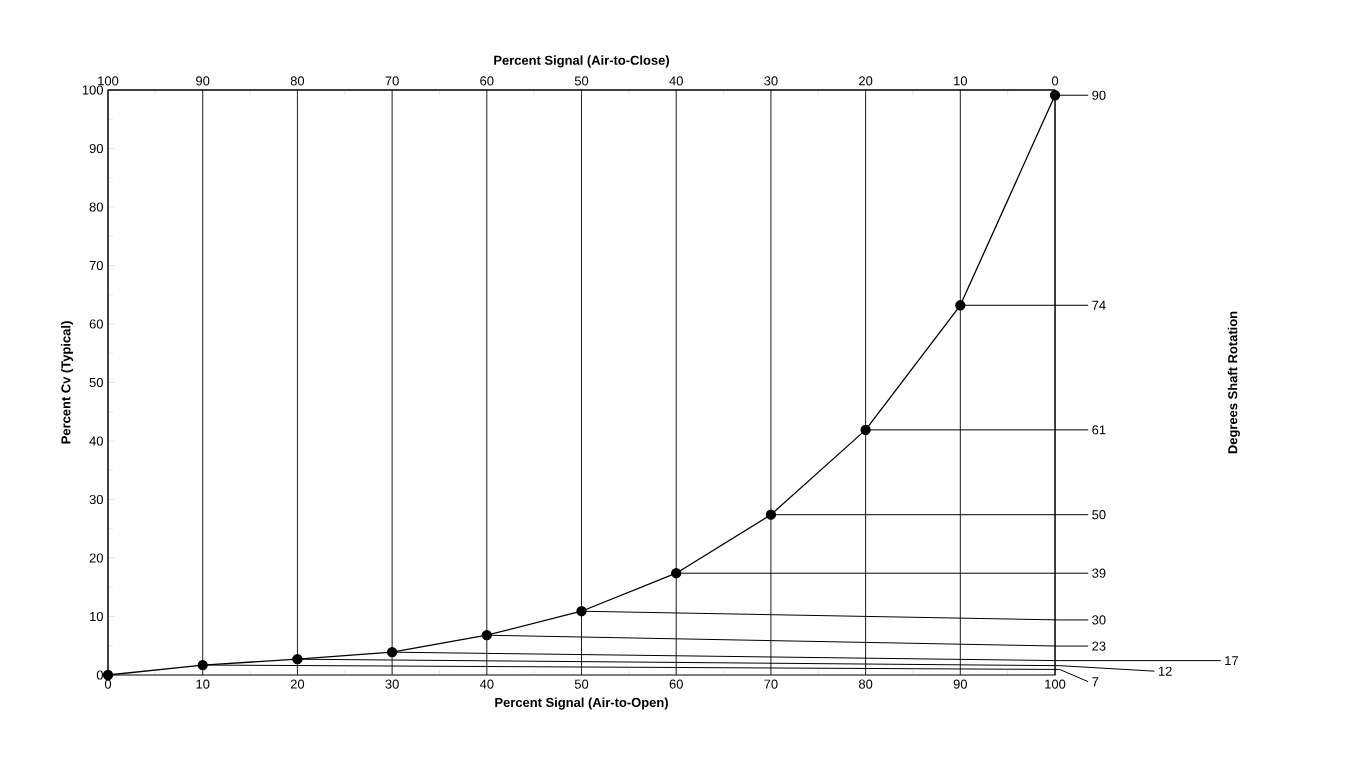  What do you see at coordinates (581, 684) in the screenshot?
I see `x-tick-label: 50` at bounding box center [581, 684].